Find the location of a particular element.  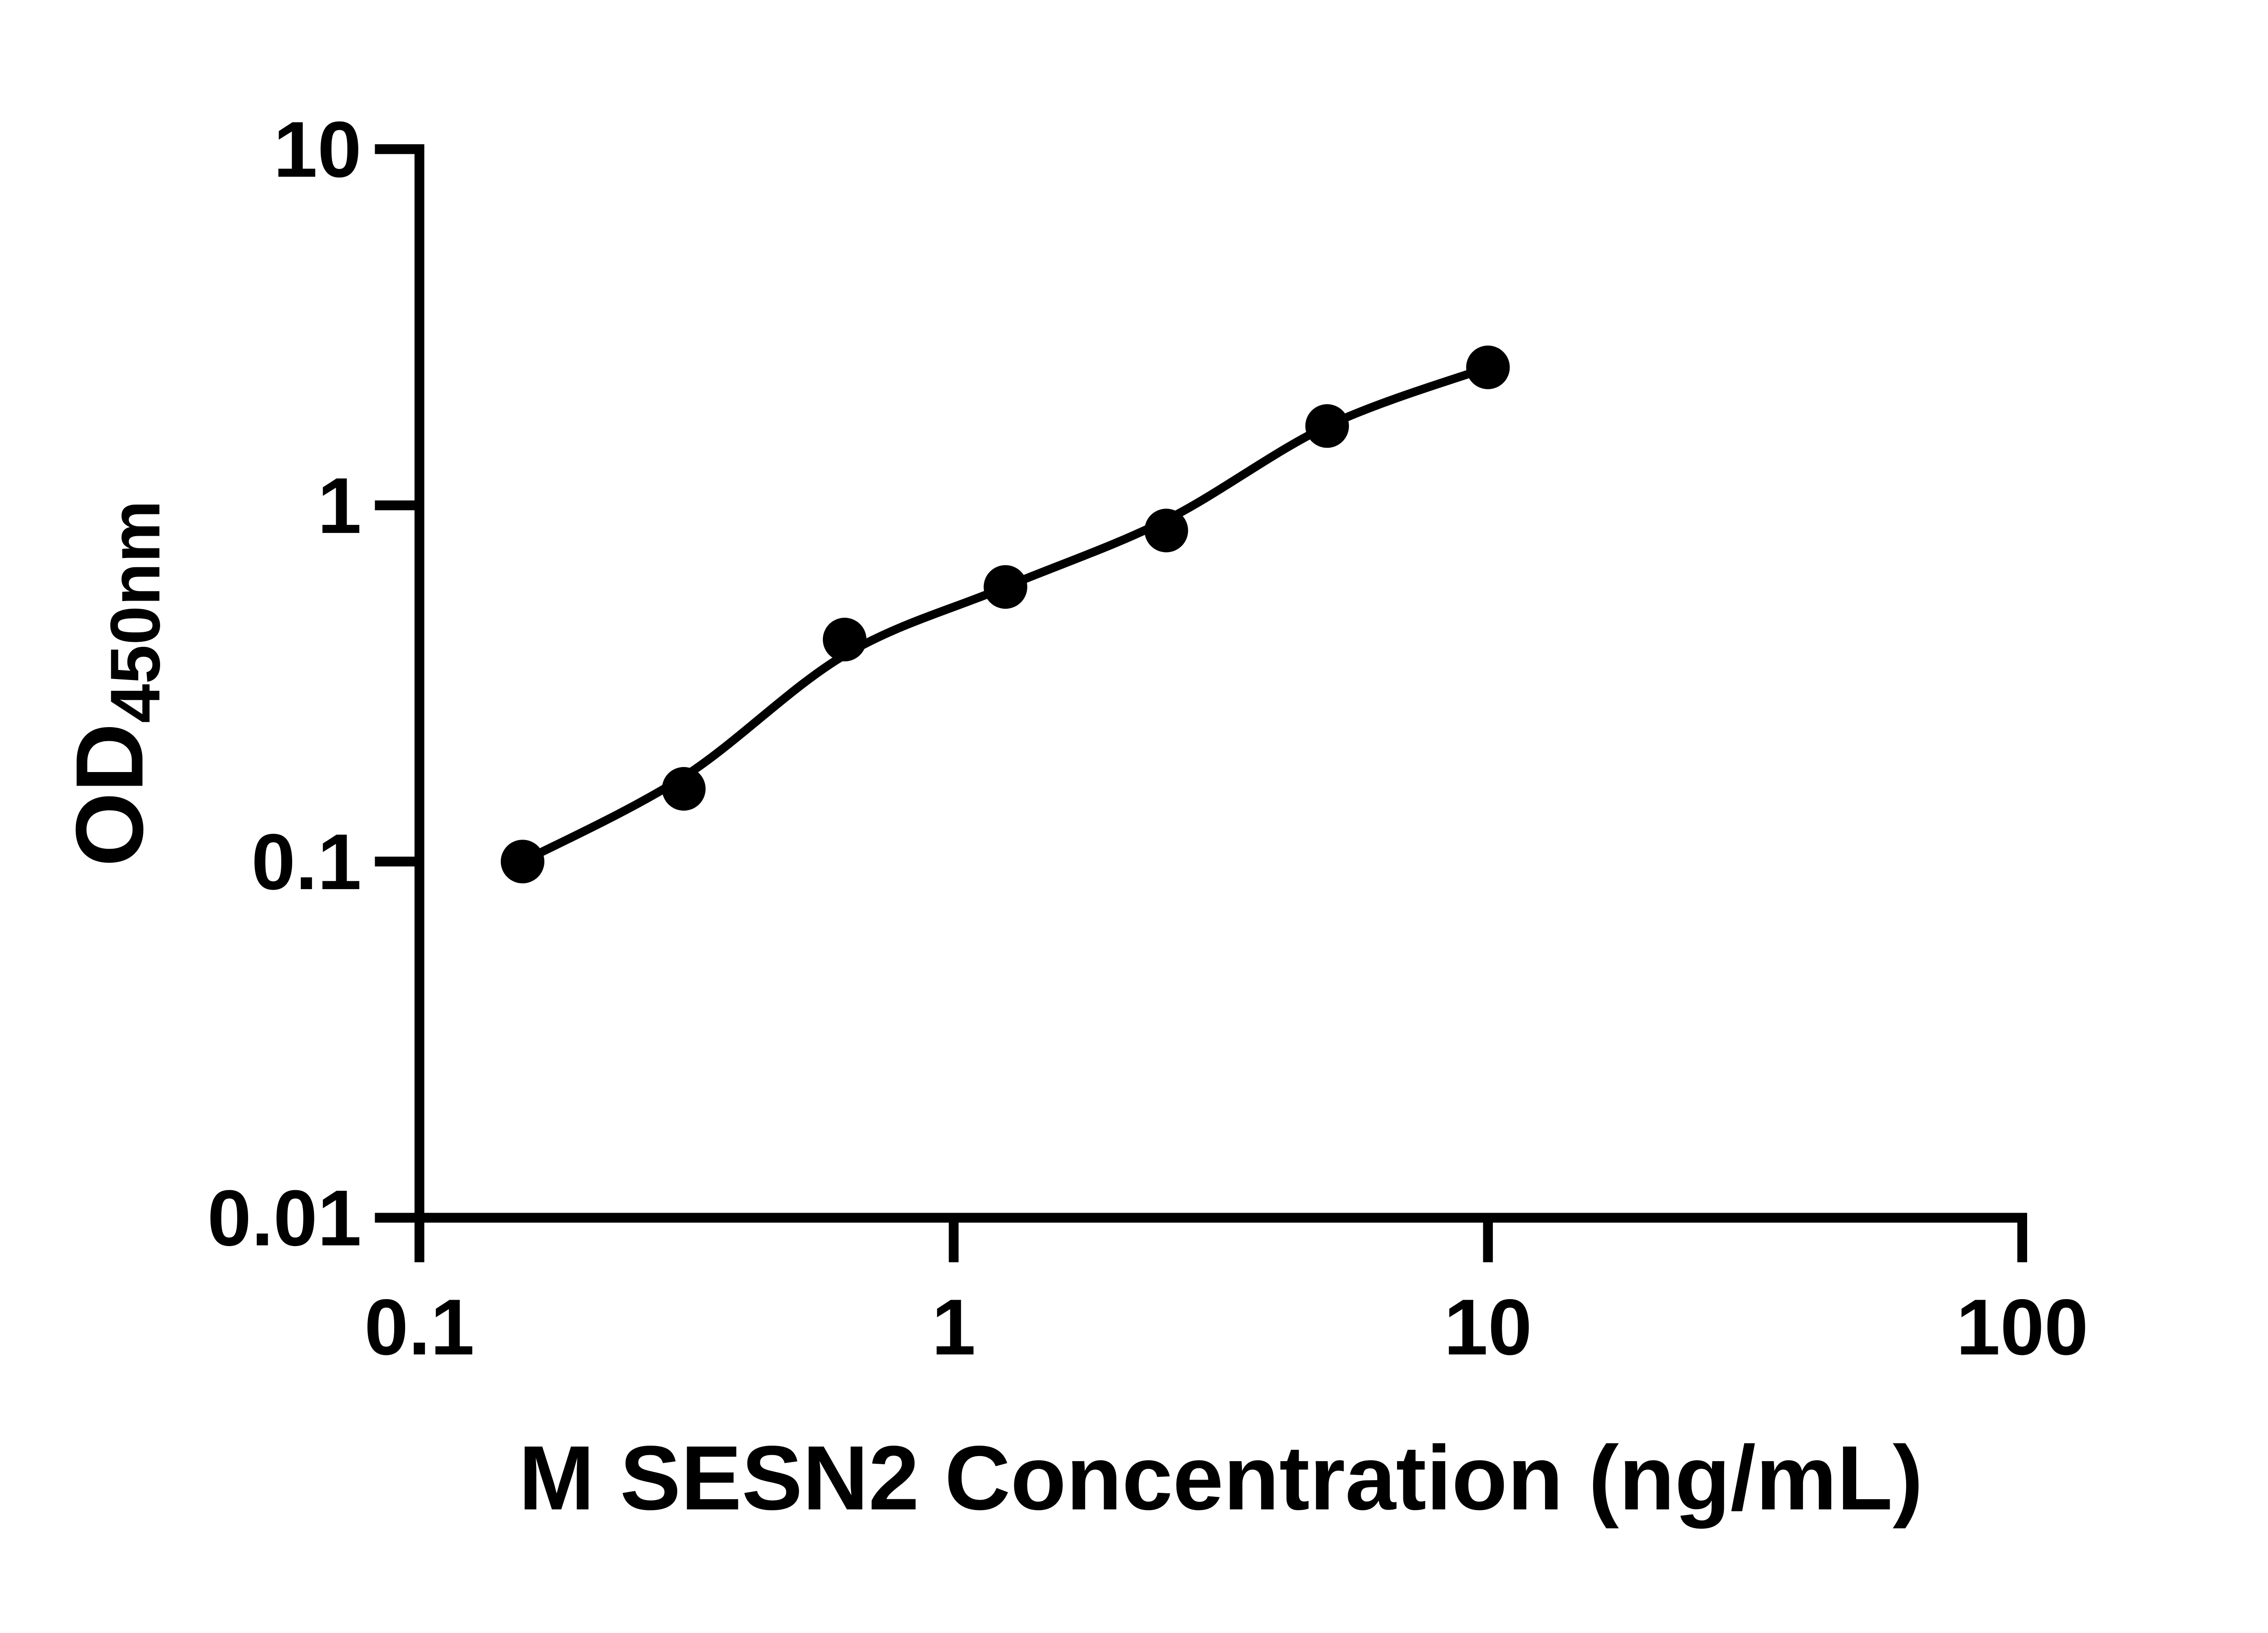

y-axis-ticks: 0.01 0.1 1 10 is located at coordinates (313, 684).